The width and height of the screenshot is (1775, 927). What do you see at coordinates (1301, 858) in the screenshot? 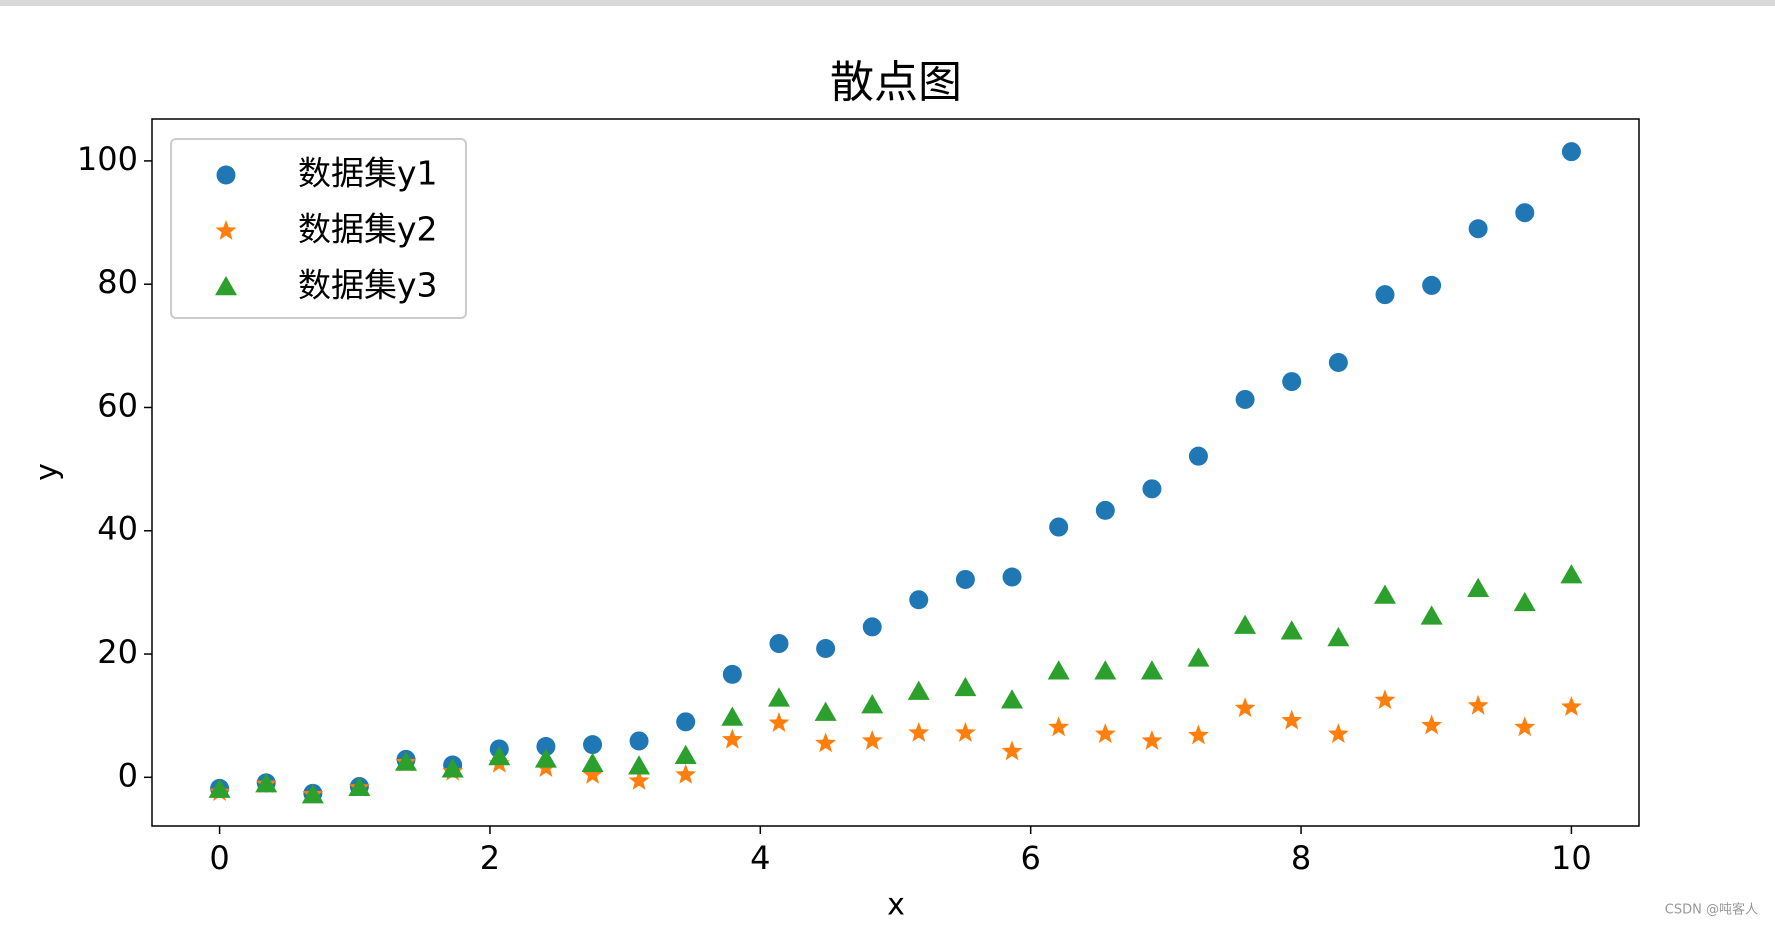
I see `x-tick-label: 8` at bounding box center [1301, 858].